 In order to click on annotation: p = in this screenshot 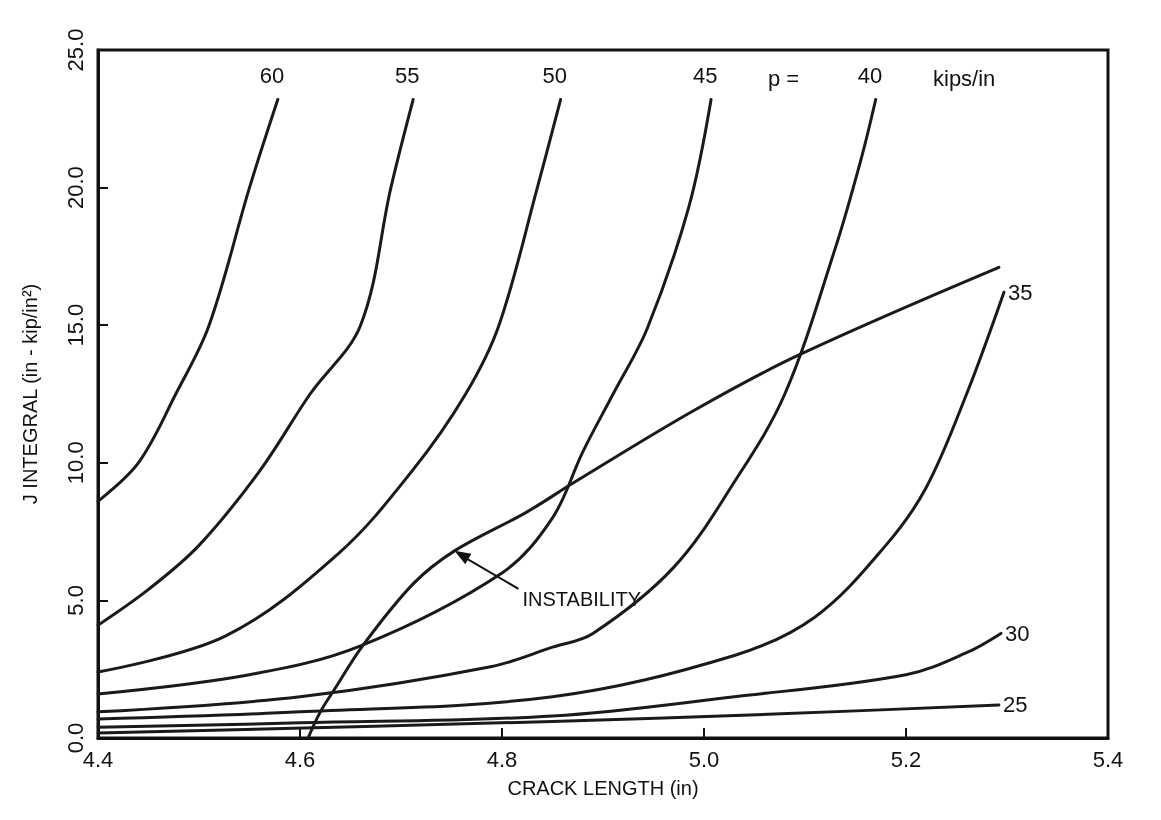, I will do `click(784, 78)`.